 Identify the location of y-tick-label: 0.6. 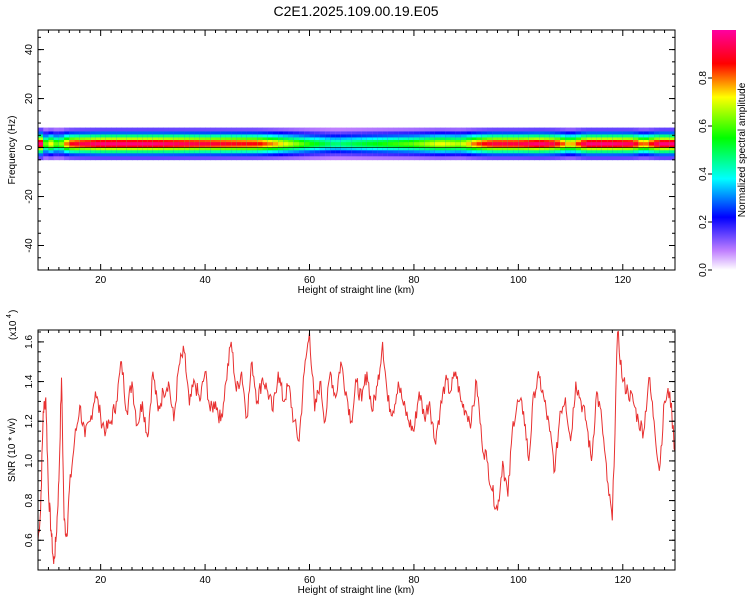
(29, 540).